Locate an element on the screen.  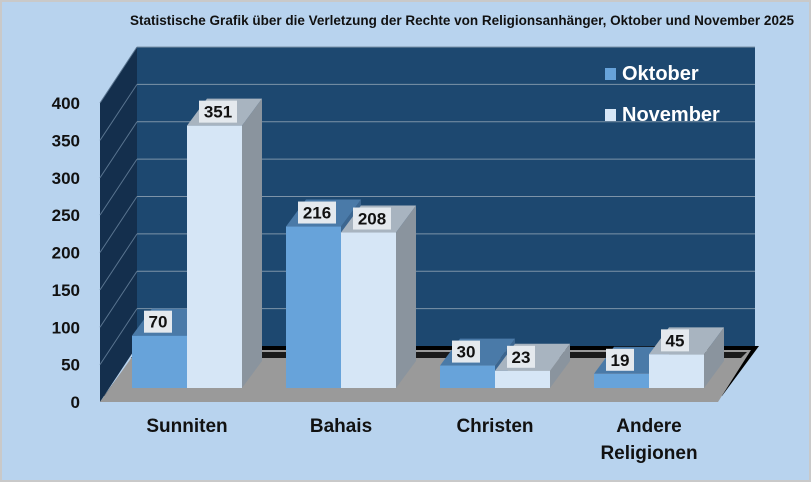
bar-november-2: 23 is located at coordinates (532, 365).